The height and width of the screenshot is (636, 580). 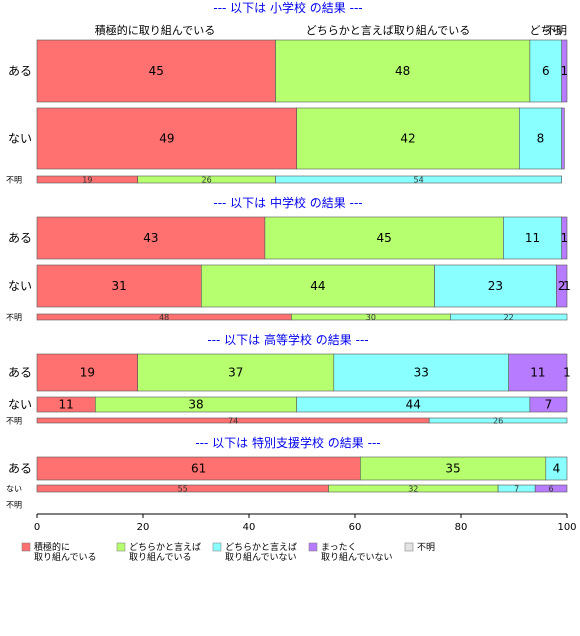 What do you see at coordinates (556, 30) in the screenshot?
I see `column-header-label: 不明` at bounding box center [556, 30].